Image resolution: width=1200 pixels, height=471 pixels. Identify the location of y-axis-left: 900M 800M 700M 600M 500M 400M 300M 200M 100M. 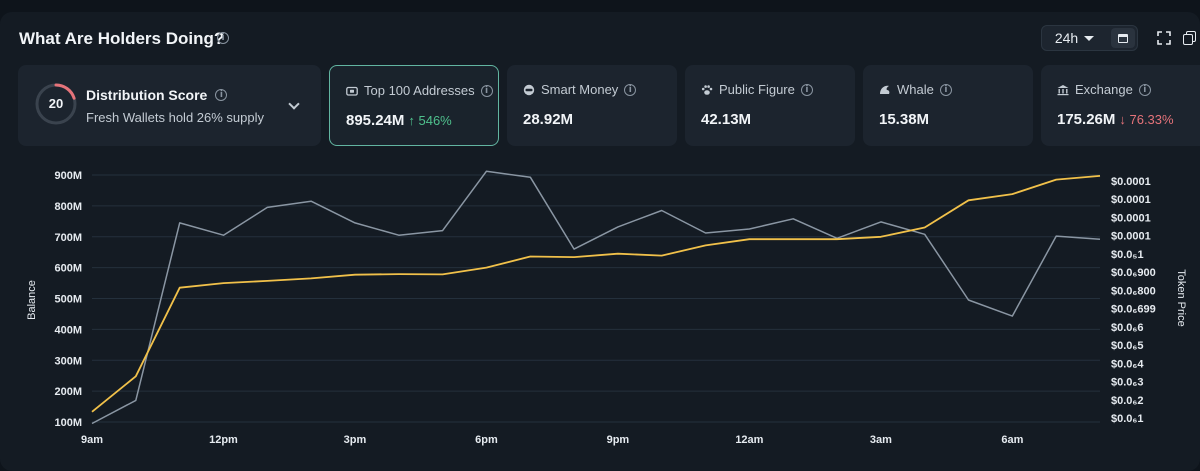
(68, 299).